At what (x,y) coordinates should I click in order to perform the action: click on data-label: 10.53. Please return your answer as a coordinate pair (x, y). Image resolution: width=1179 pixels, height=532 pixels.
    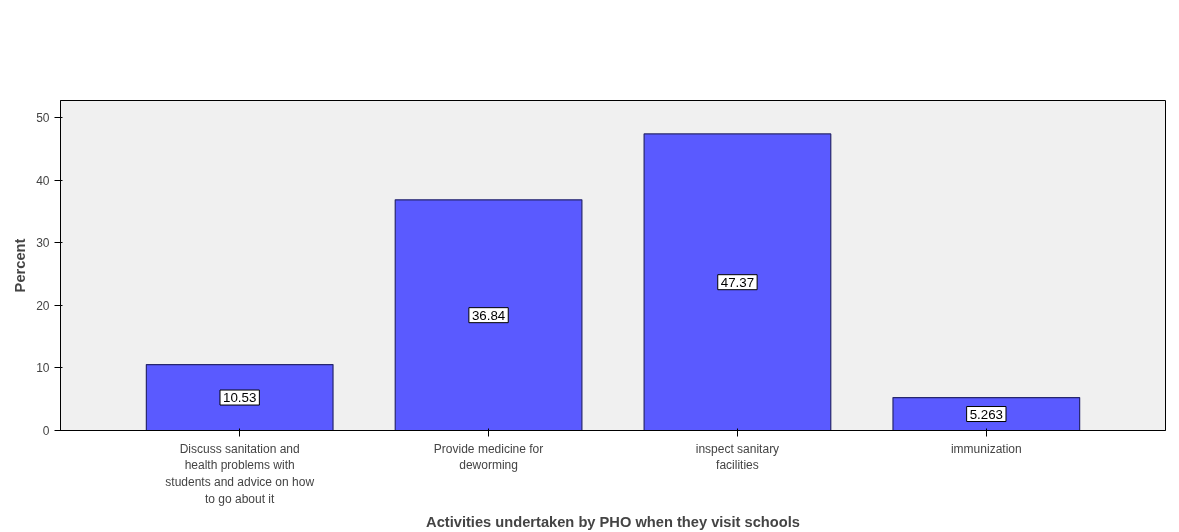
    Looking at the image, I should click on (240, 398).